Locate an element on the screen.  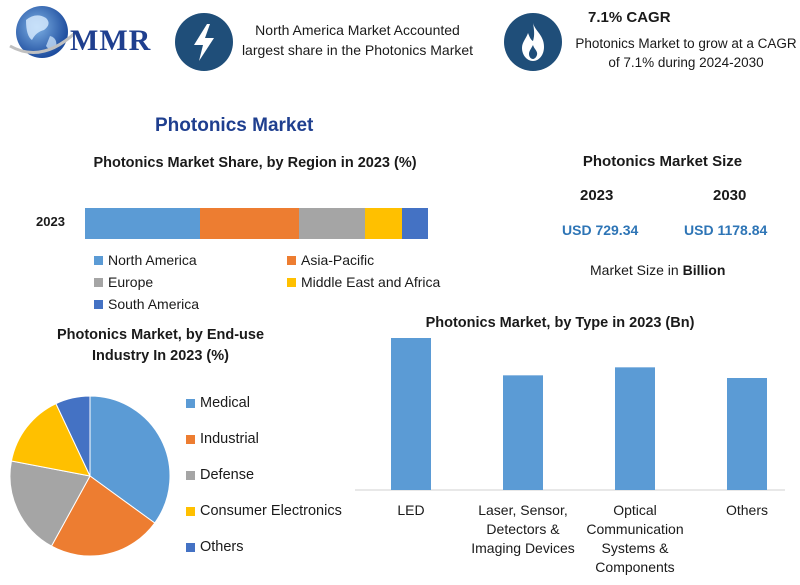
flame-badge is located at coordinates (533, 42).